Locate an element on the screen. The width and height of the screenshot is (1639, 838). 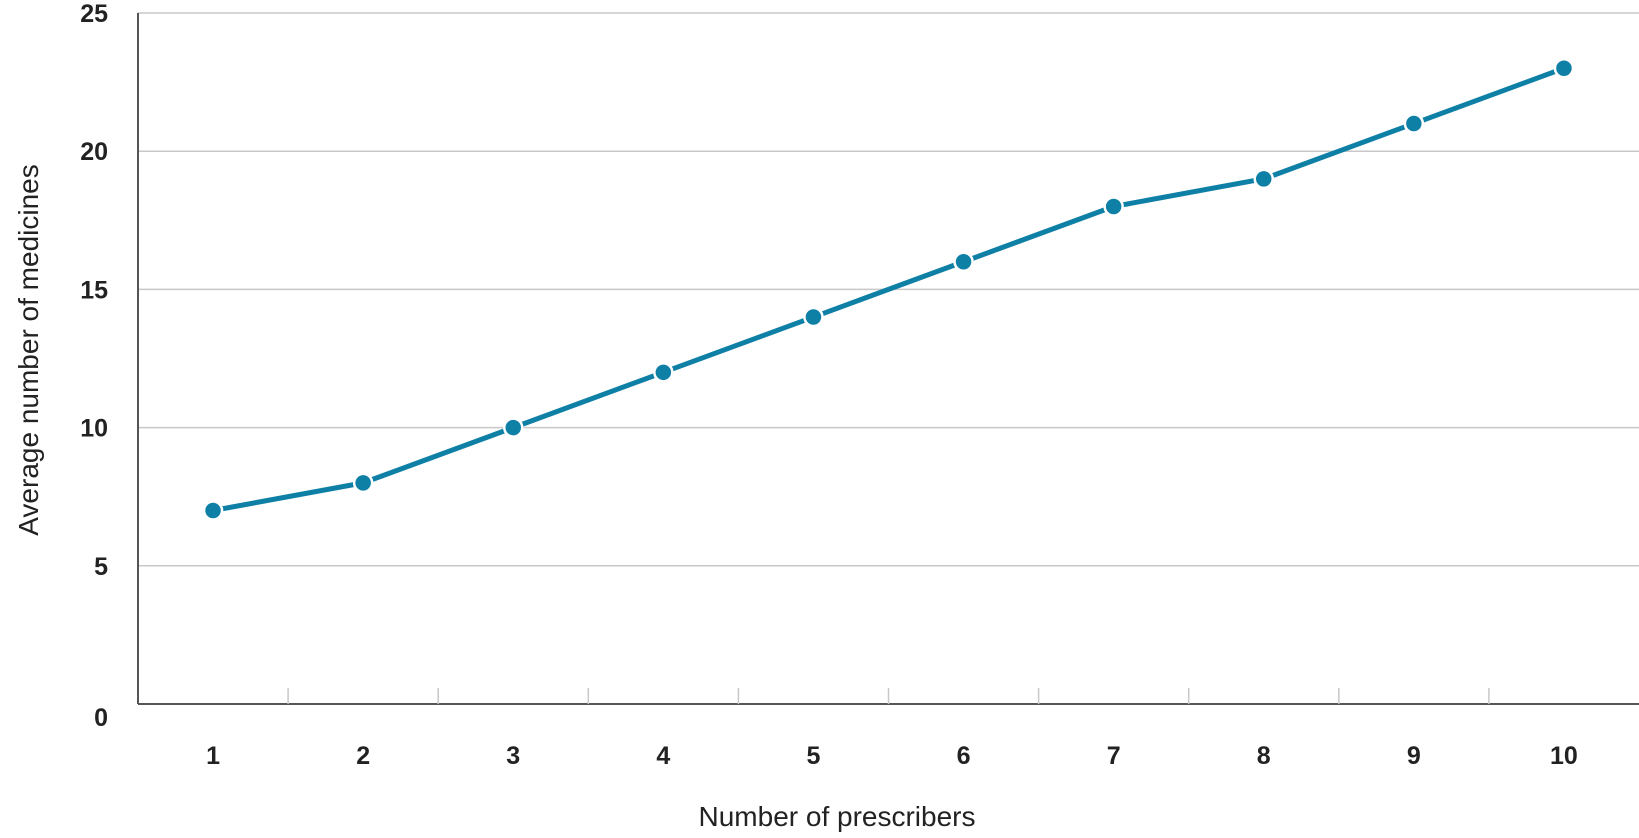
x-tick-label-3: 3 is located at coordinates (513, 756).